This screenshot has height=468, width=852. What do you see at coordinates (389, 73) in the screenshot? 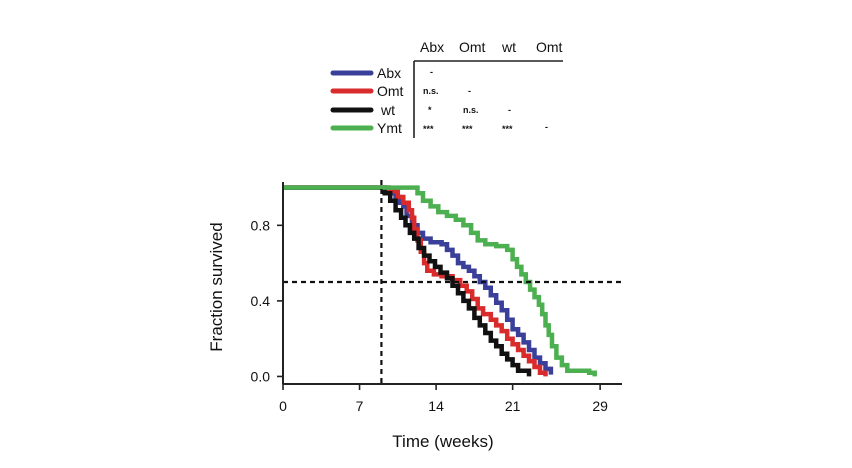
I see `legend-label-abx: Abx` at bounding box center [389, 73].